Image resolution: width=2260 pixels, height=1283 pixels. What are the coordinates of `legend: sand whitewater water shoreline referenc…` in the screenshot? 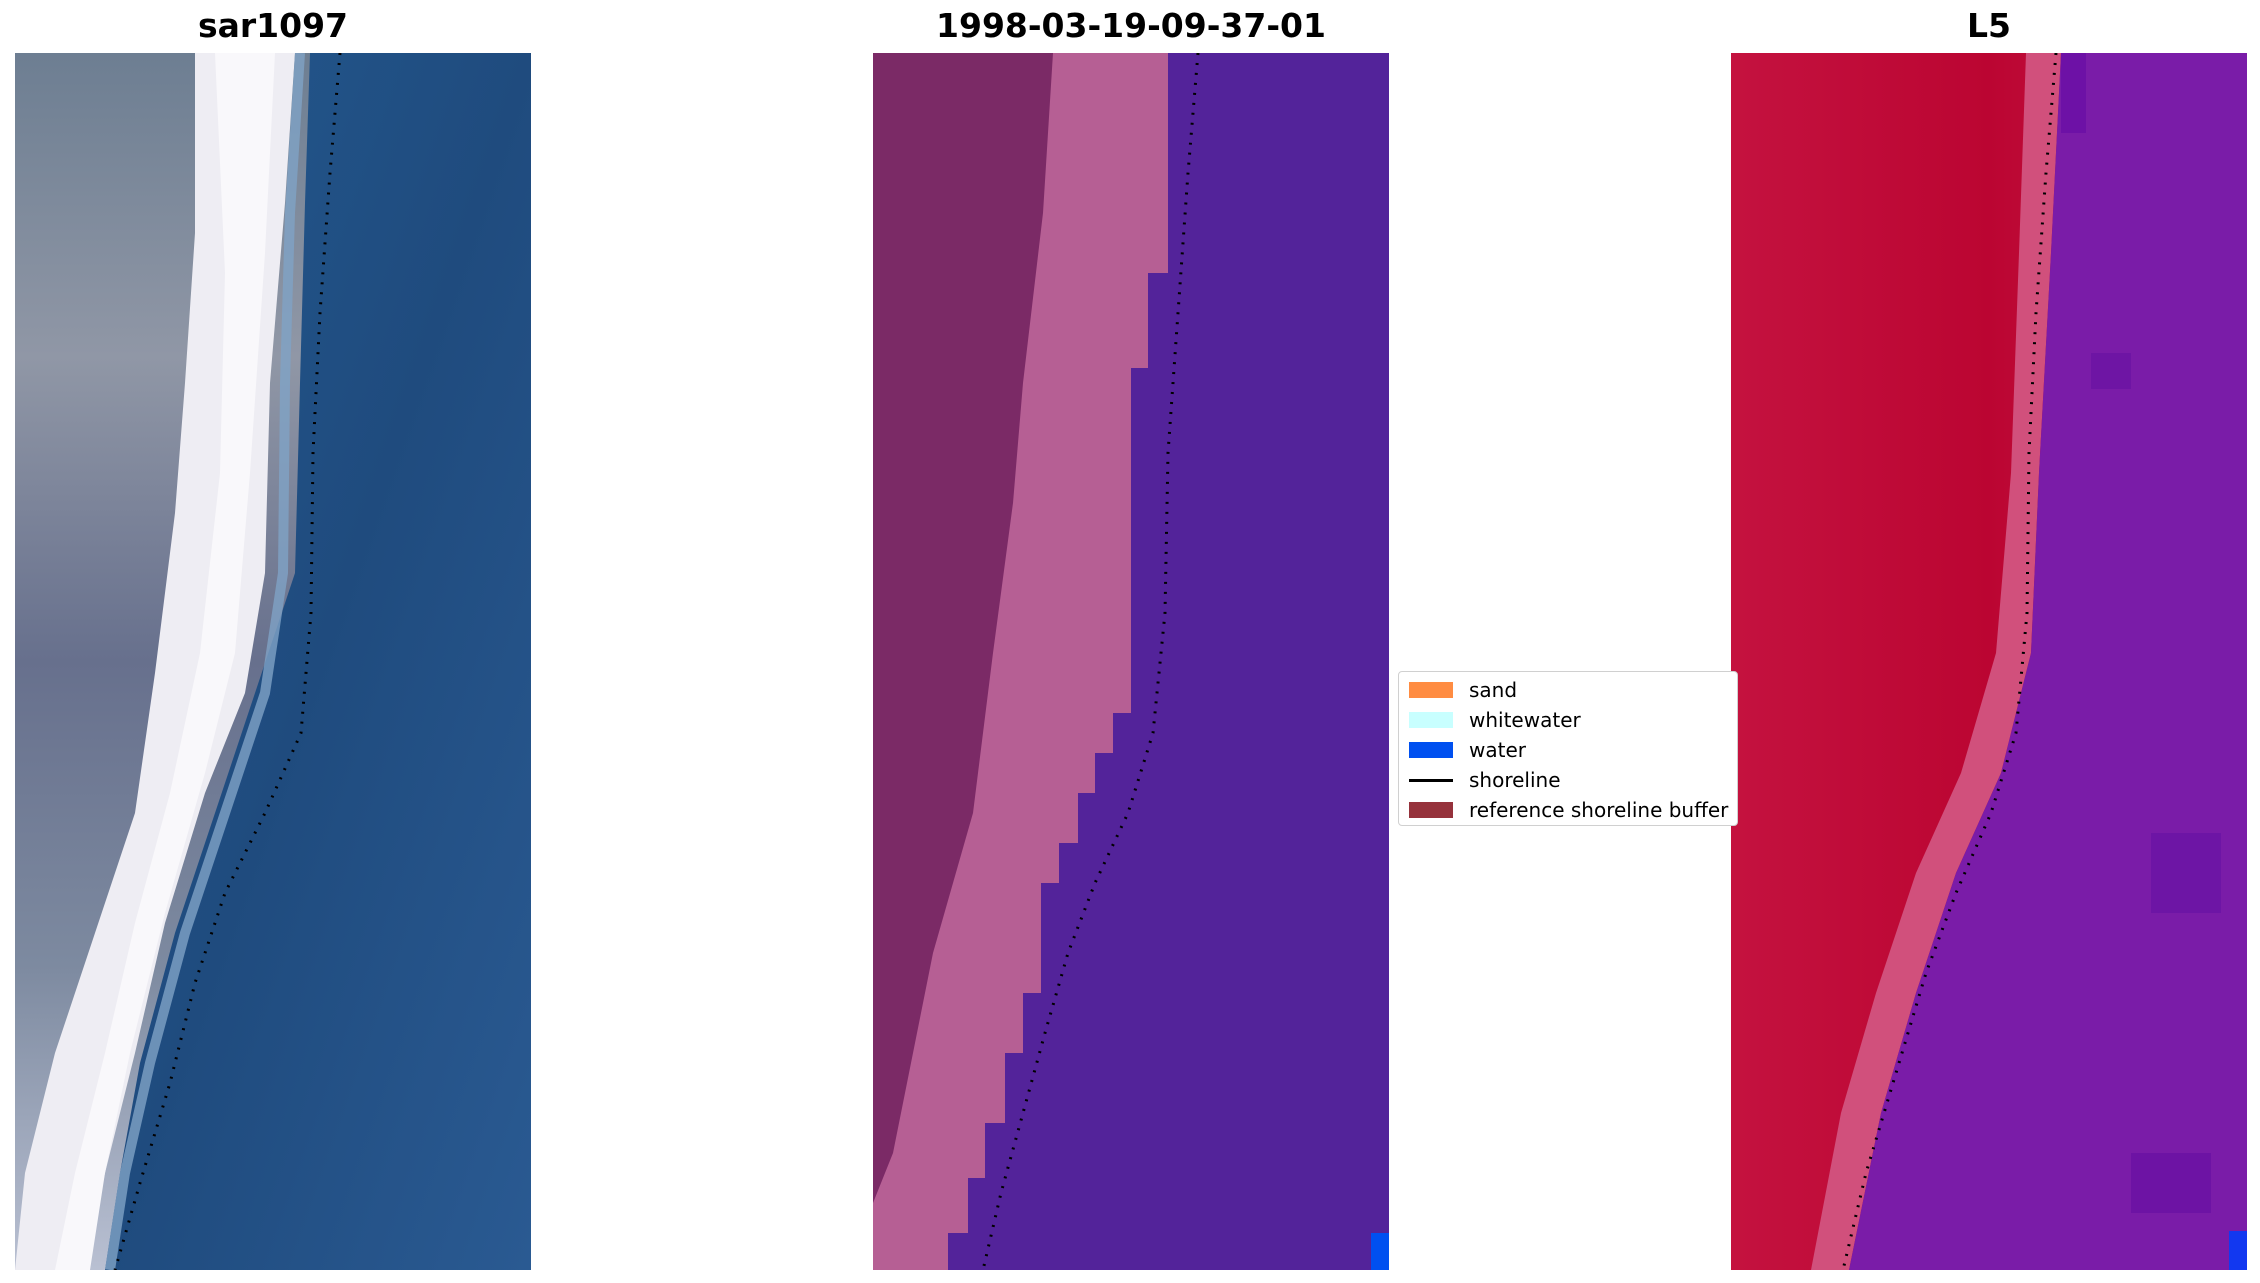 It's located at (1568, 748).